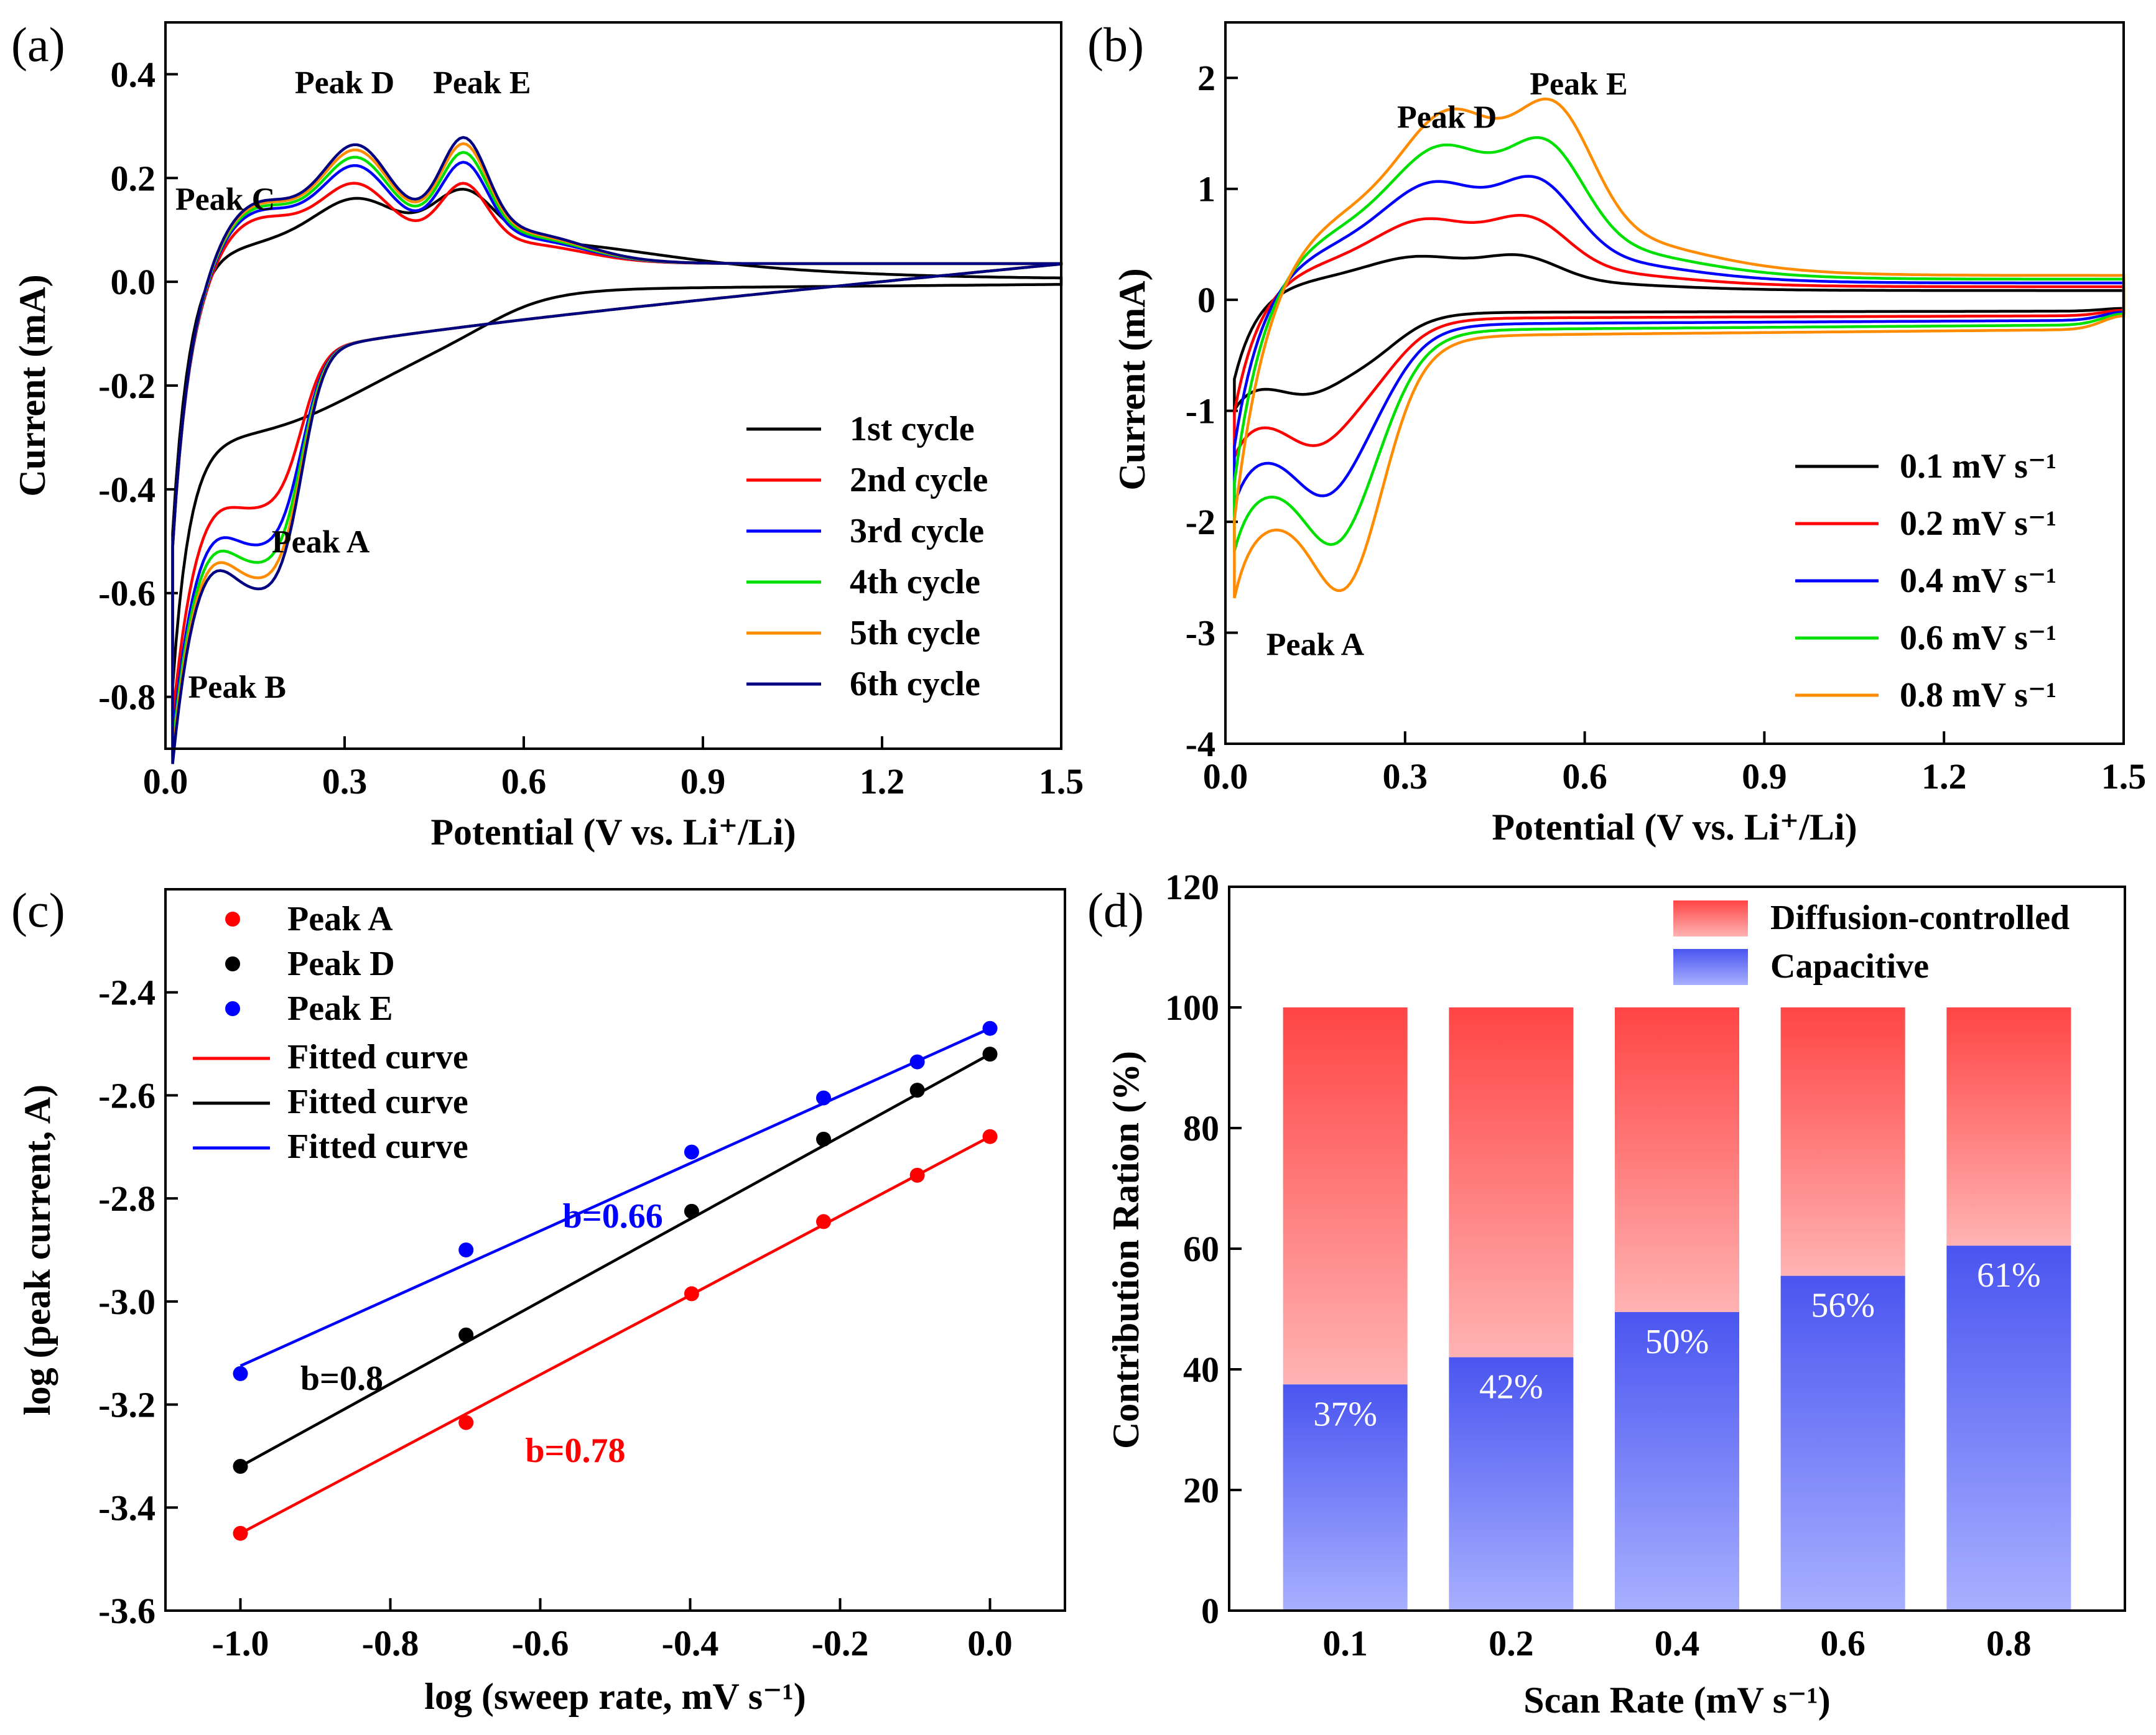  I want to click on panel-c-label: (c), so click(38, 910).